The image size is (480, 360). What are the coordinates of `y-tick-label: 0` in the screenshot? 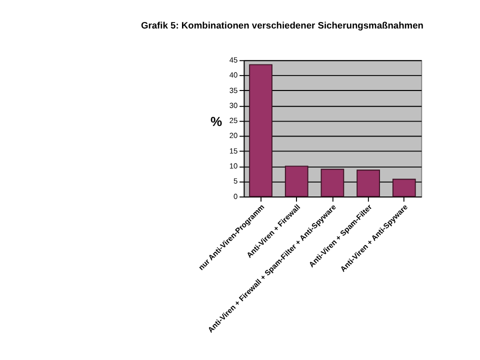 It's located at (236, 196).